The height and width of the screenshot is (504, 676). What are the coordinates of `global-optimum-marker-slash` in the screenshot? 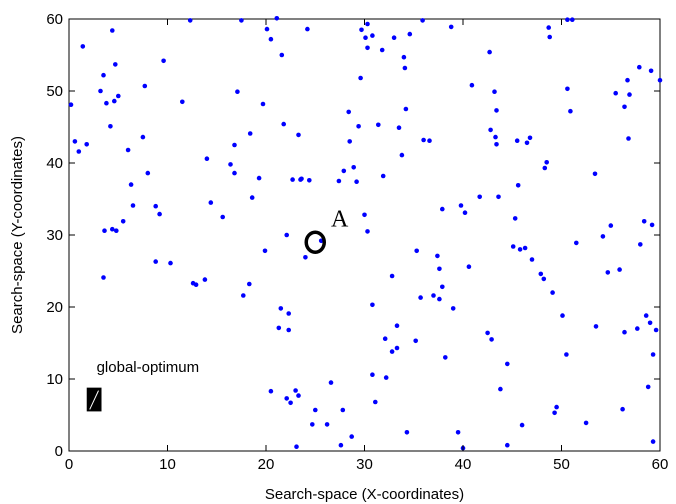 It's located at (94, 400).